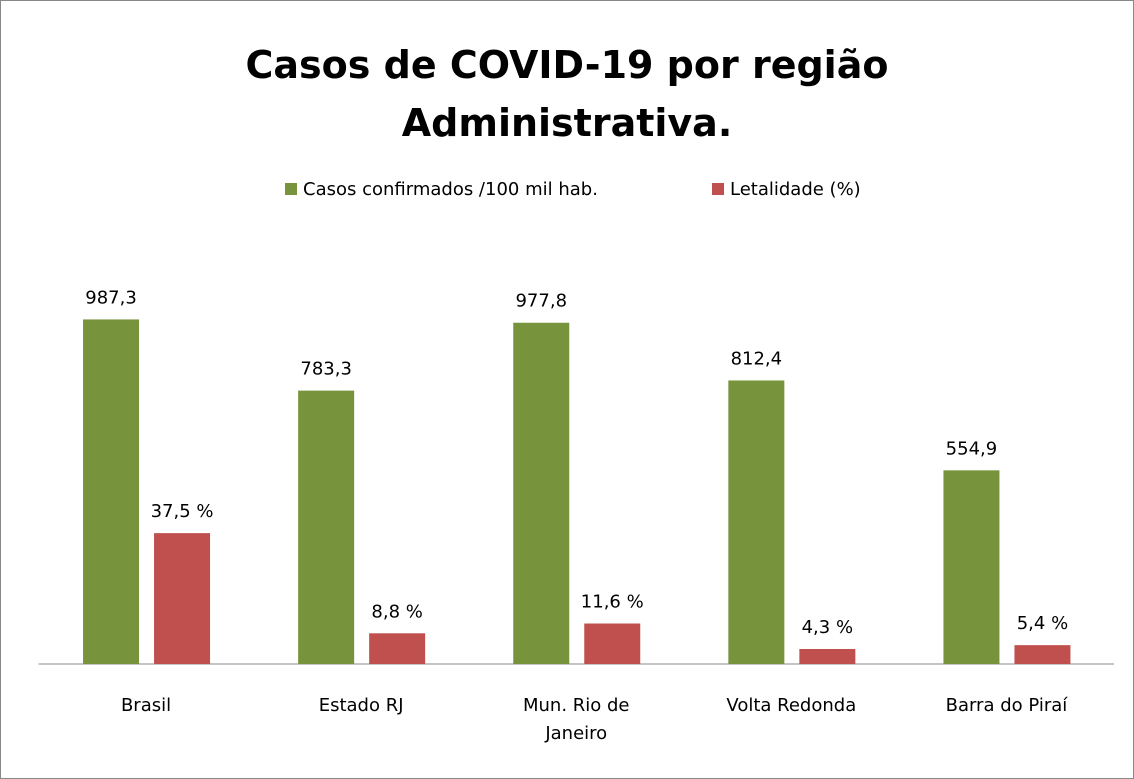 This screenshot has width=1134, height=779. What do you see at coordinates (182, 511) in the screenshot?
I see `data-label: 37,5 %` at bounding box center [182, 511].